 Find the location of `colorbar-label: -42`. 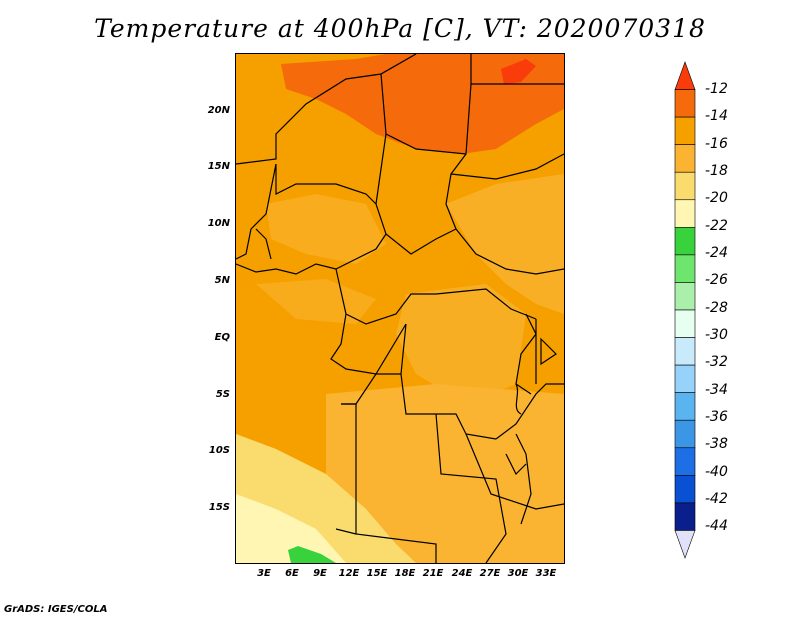

colorbar-label: -42 is located at coordinates (716, 499).